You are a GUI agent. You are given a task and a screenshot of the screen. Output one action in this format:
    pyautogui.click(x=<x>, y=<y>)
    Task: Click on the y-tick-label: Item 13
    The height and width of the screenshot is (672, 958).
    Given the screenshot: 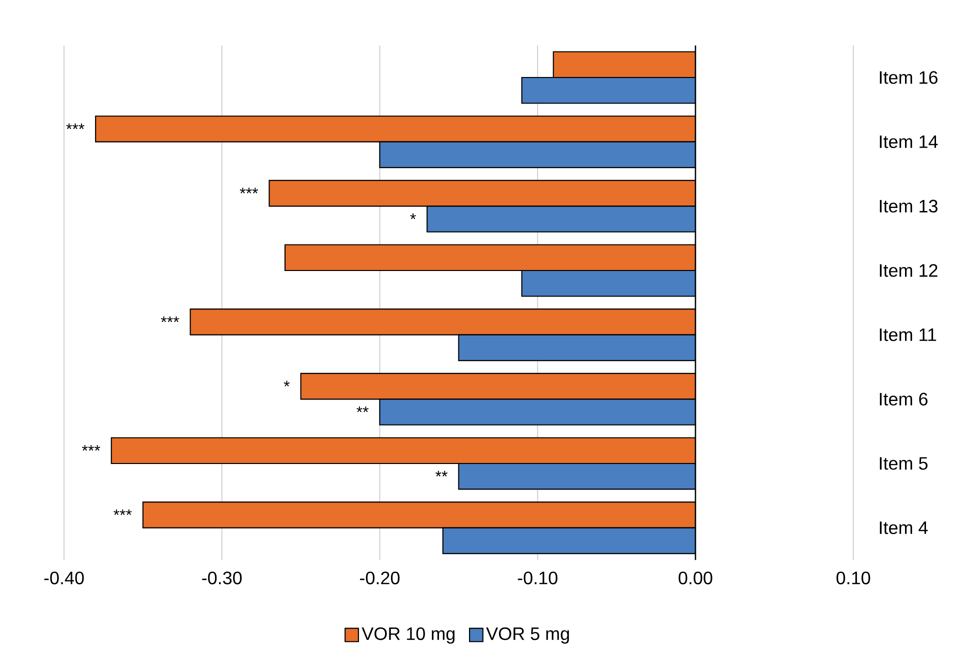 What is the action you would take?
    pyautogui.click(x=909, y=206)
    